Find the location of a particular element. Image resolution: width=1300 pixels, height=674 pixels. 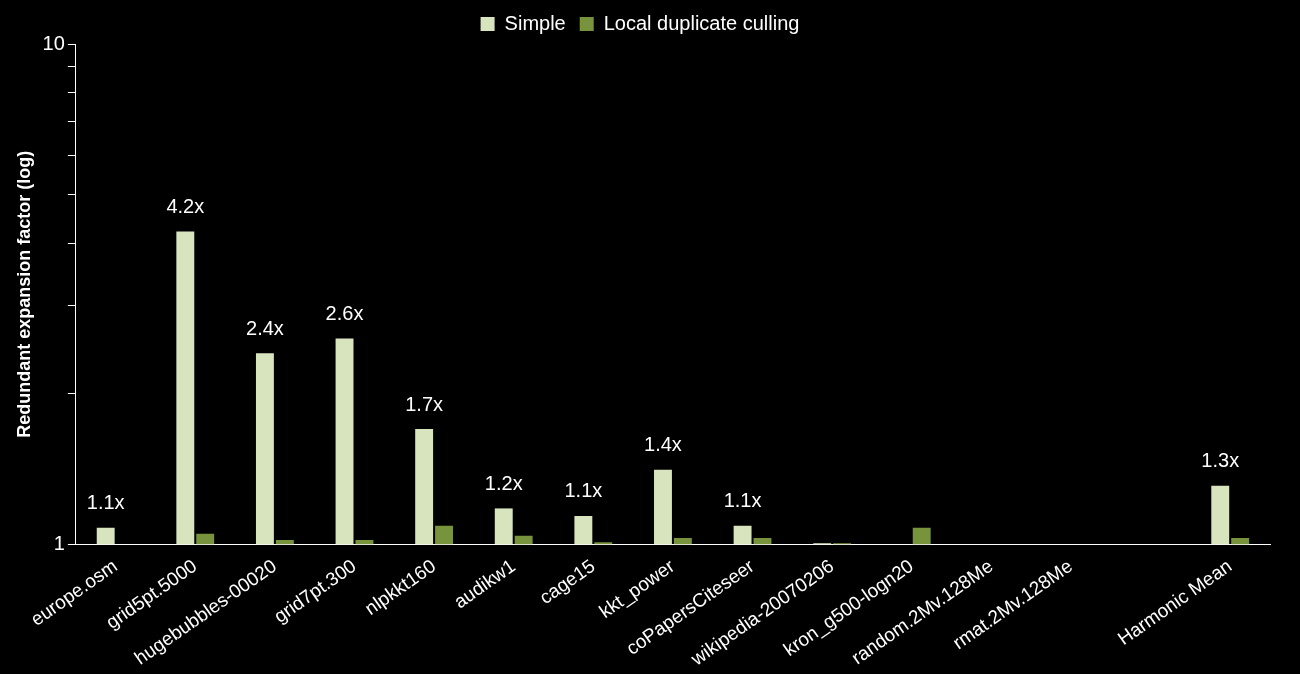

data-label: 4.2x is located at coordinates (185, 206).